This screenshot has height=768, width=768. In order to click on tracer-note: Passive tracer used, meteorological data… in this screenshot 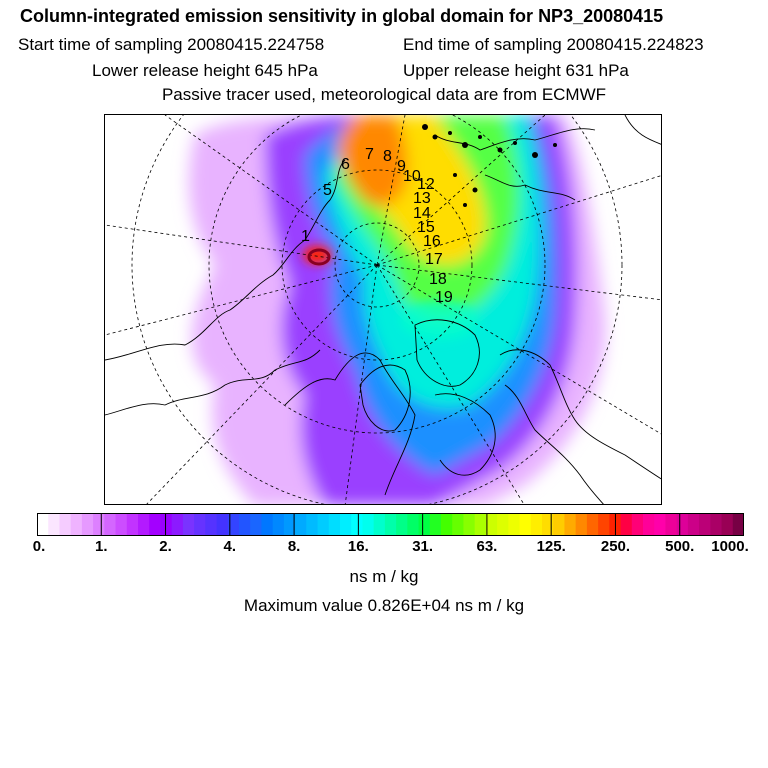, I will do `click(384, 94)`.